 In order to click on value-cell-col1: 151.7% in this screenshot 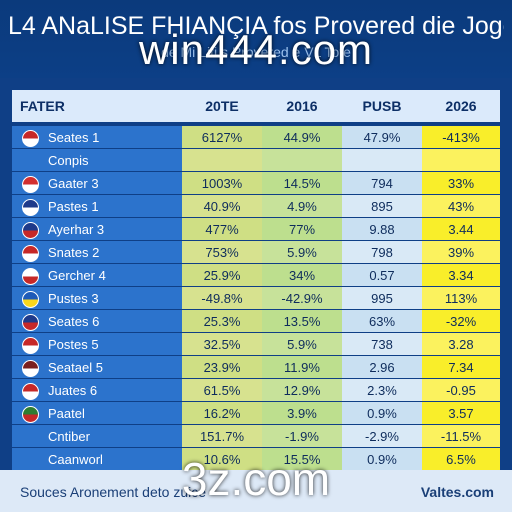, I will do `click(222, 436)`.